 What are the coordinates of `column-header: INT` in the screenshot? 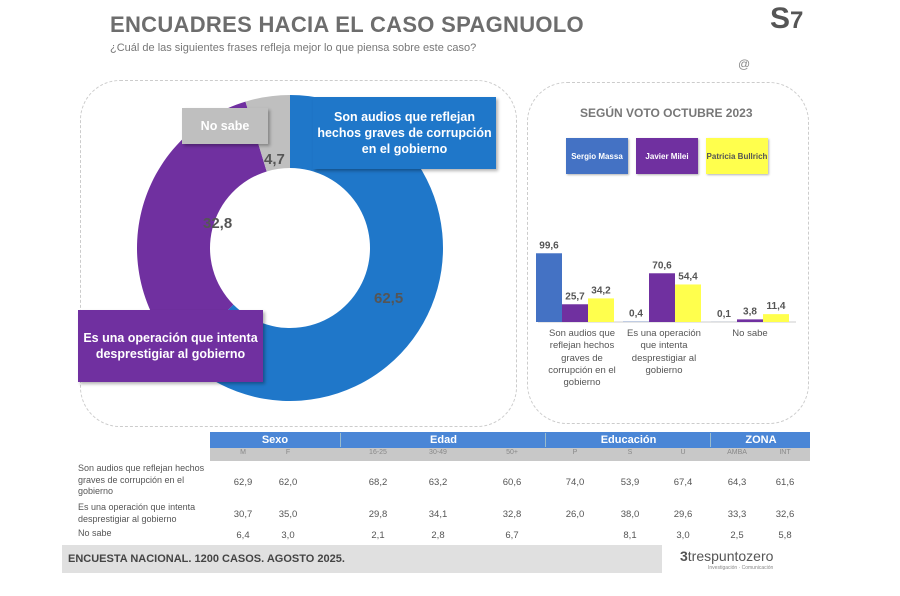 It's located at (785, 452).